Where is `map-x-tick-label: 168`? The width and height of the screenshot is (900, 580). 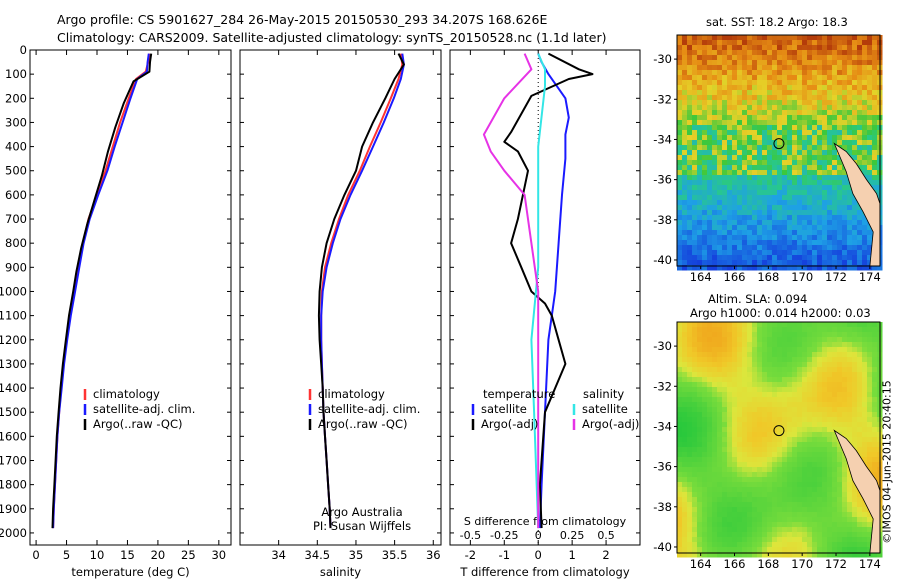
map-x-tick-label: 168 is located at coordinates (768, 277).